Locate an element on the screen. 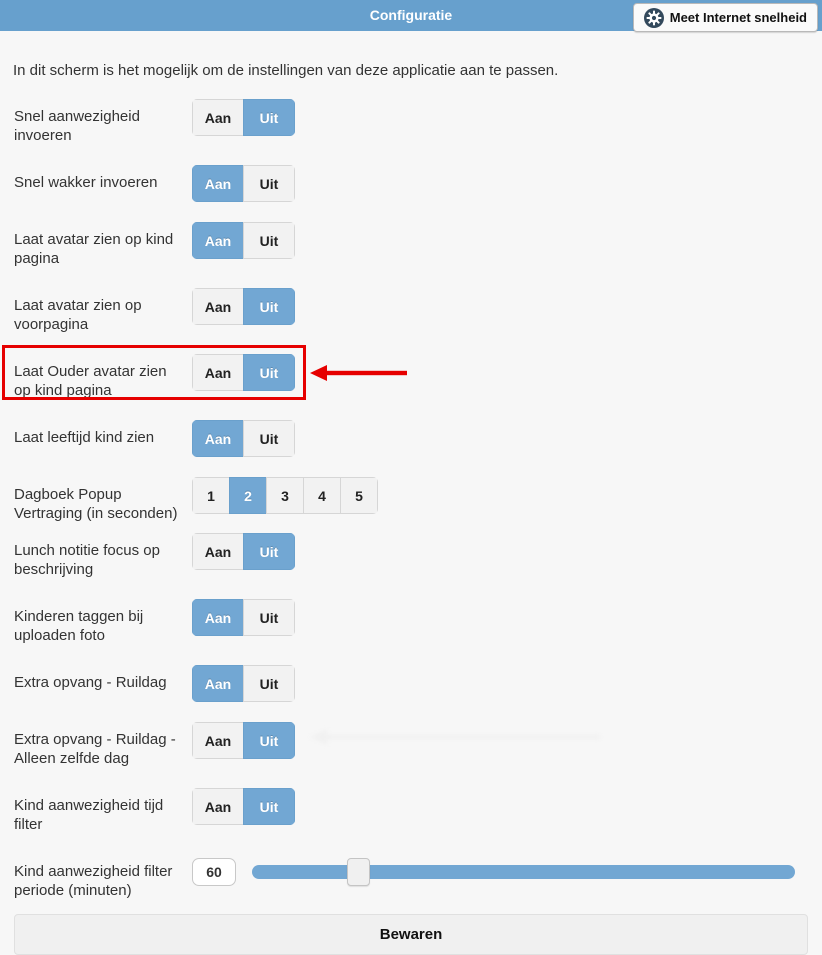 The height and width of the screenshot is (955, 822). setting-row: Snel aanwezigheid invoeren Aan Uit is located at coordinates (411, 122).